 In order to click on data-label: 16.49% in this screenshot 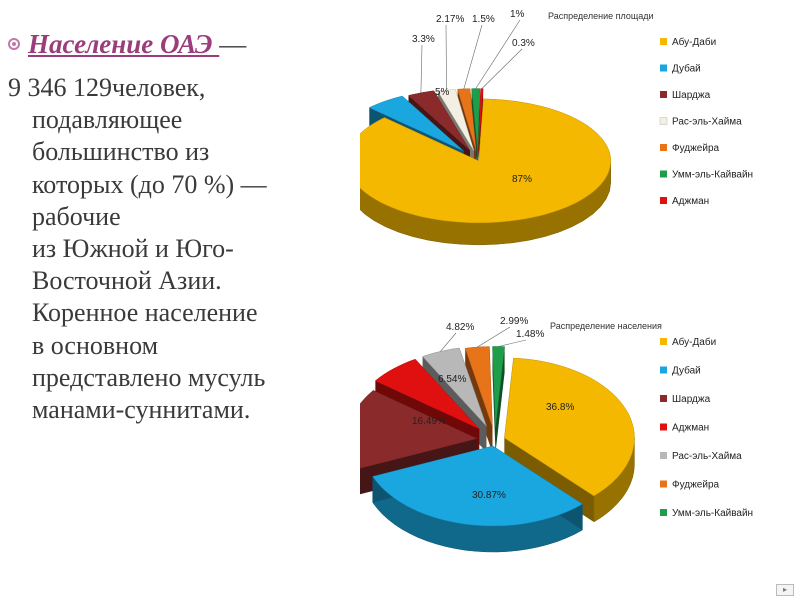, I will do `click(429, 421)`.